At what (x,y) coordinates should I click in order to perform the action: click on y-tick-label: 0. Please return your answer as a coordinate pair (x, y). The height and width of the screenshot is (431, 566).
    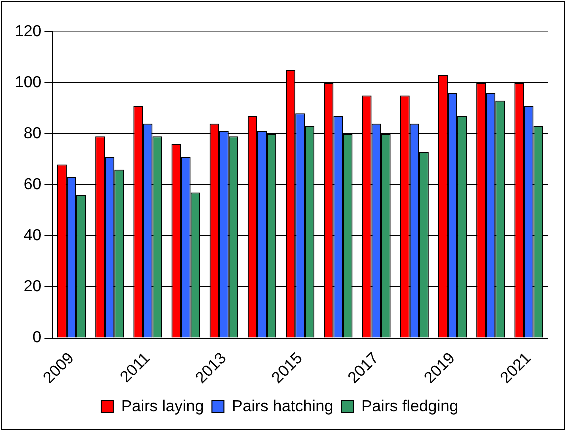
    Looking at the image, I should click on (37, 338).